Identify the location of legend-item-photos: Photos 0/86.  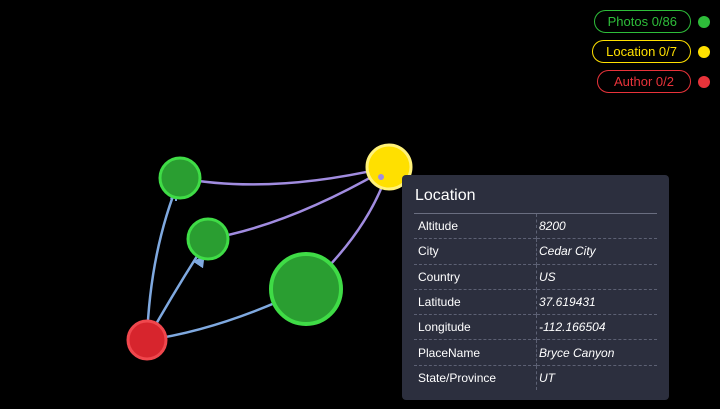
(651, 21).